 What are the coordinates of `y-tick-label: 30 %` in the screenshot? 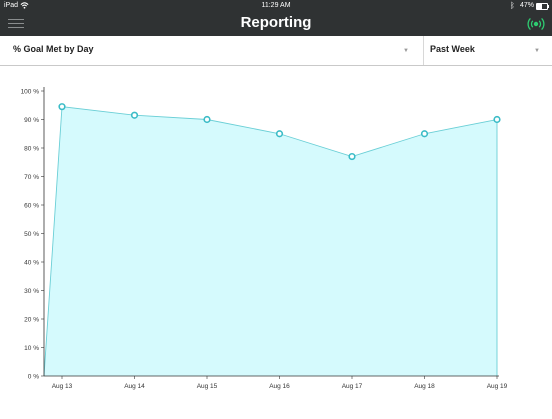 It's located at (31, 291).